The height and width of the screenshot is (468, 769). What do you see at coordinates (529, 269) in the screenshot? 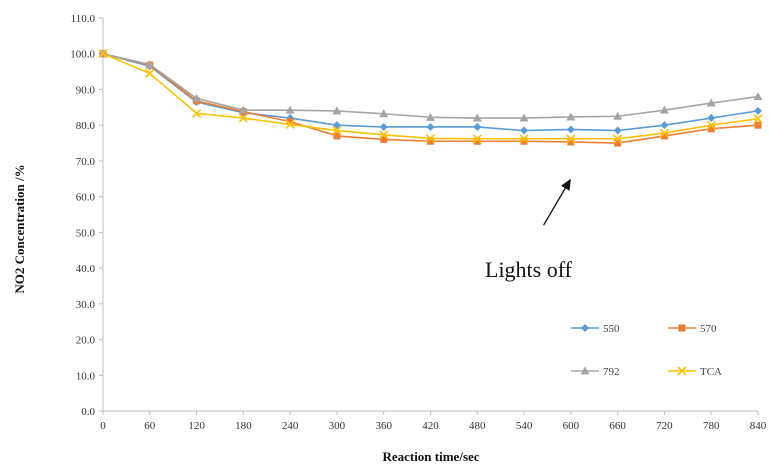
I see `annotation-text: Lights off` at bounding box center [529, 269].